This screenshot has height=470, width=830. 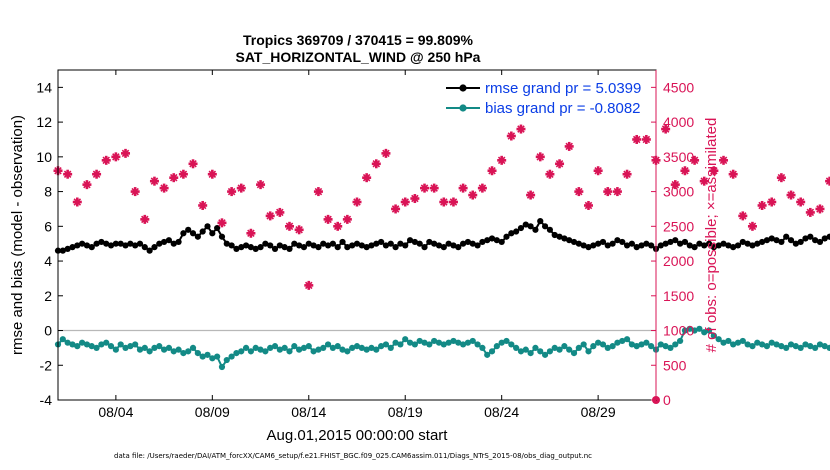 I want to click on y-axis-left-ticks: -4 -2 0 2 4 6 8 10 12 14, so click(x=49, y=243).